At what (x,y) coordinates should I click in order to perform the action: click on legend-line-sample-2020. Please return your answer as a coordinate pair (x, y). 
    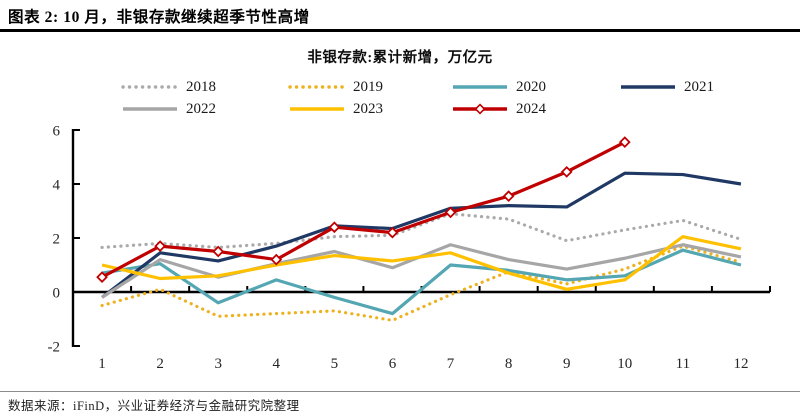
    Looking at the image, I should click on (480, 87).